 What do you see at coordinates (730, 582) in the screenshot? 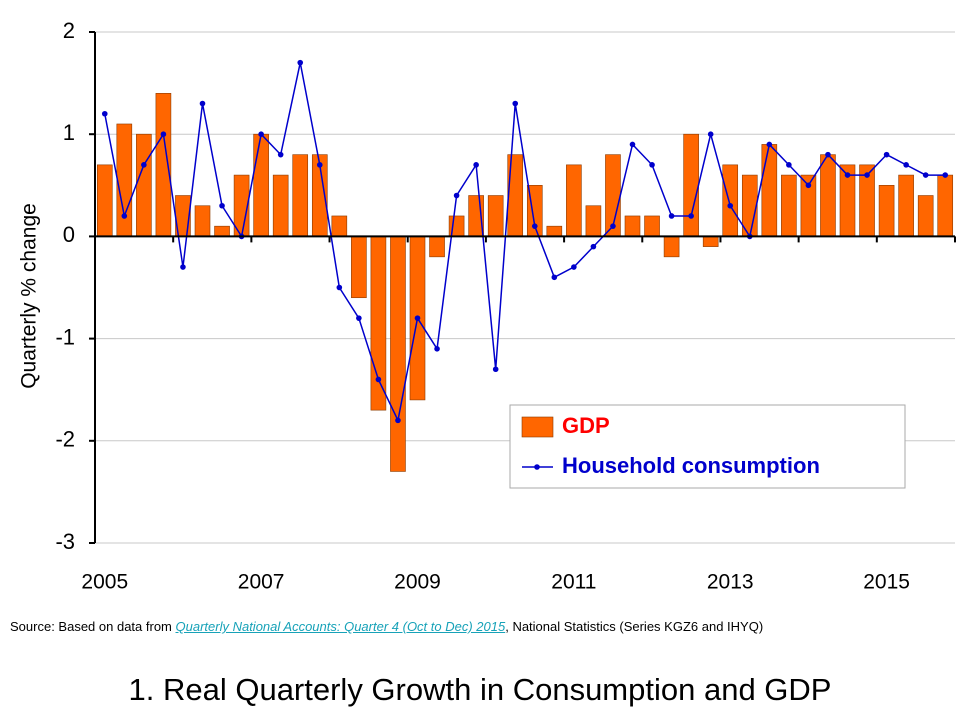
I see `x-tick-label: 2013` at bounding box center [730, 582].